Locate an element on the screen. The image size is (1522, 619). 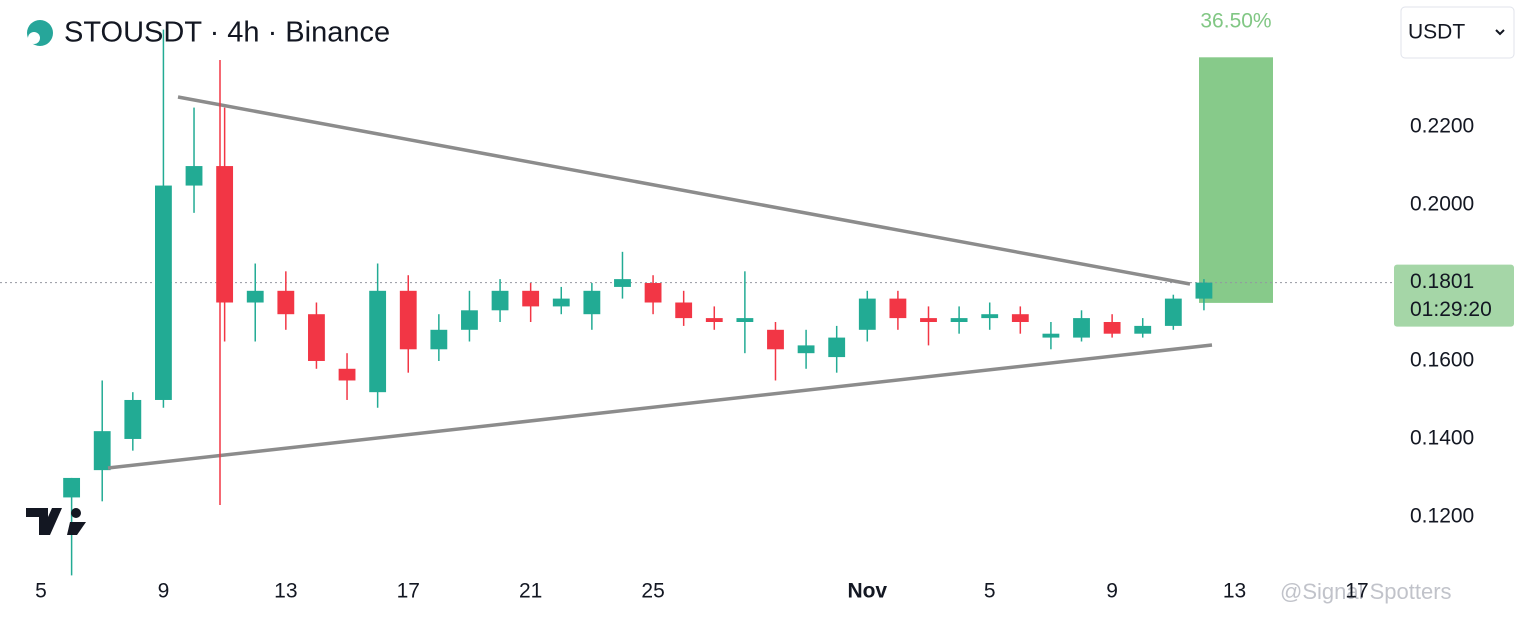
chart-title: STOUSDT · 4h · Binance is located at coordinates (227, 33).